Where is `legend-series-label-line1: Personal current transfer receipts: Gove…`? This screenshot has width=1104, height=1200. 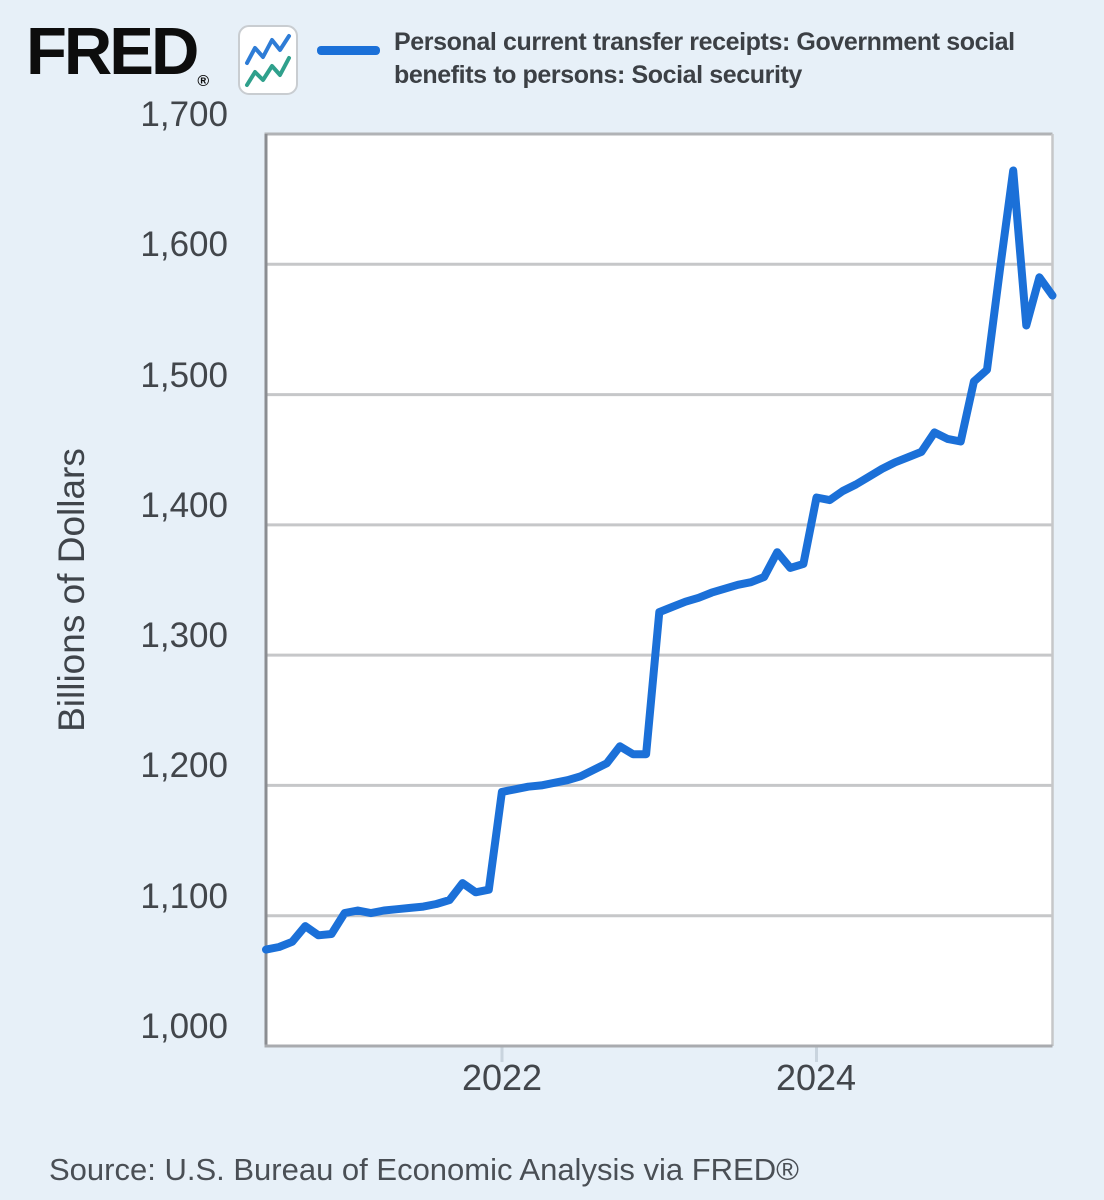 legend-series-label-line1: Personal current transfer receipts: Gove… is located at coordinates (704, 42).